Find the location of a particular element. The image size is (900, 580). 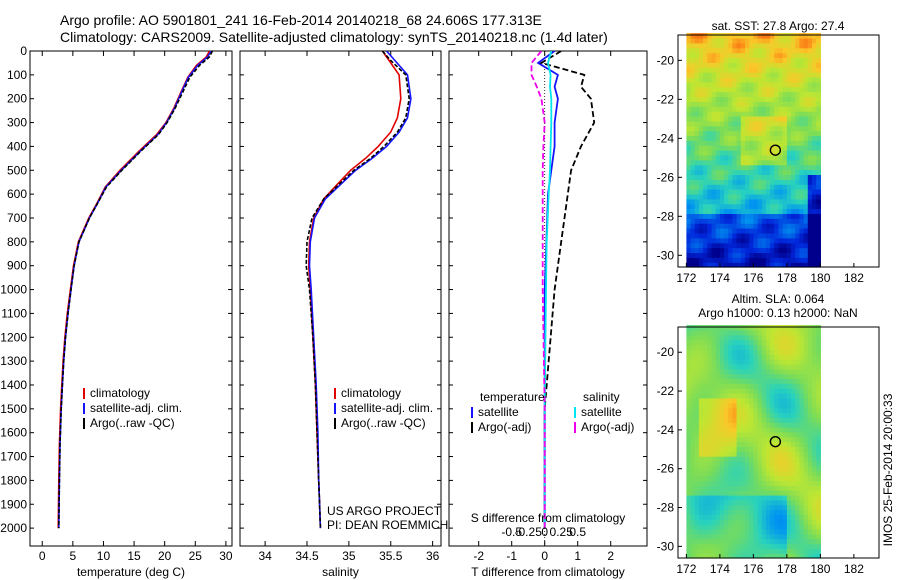

sla_map-field is located at coordinates (753, 442).